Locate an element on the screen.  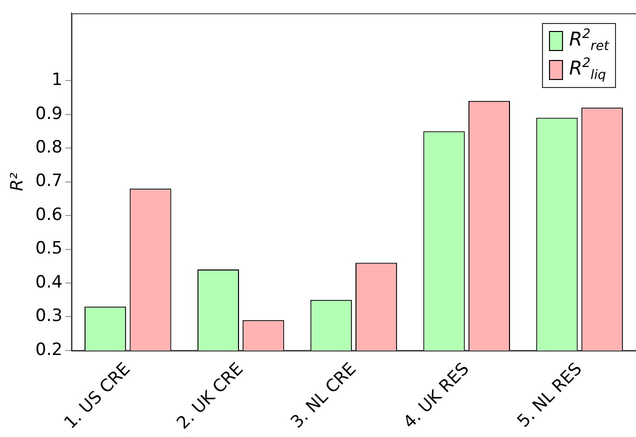
y-tick-label: 0.5 is located at coordinates (48, 248).